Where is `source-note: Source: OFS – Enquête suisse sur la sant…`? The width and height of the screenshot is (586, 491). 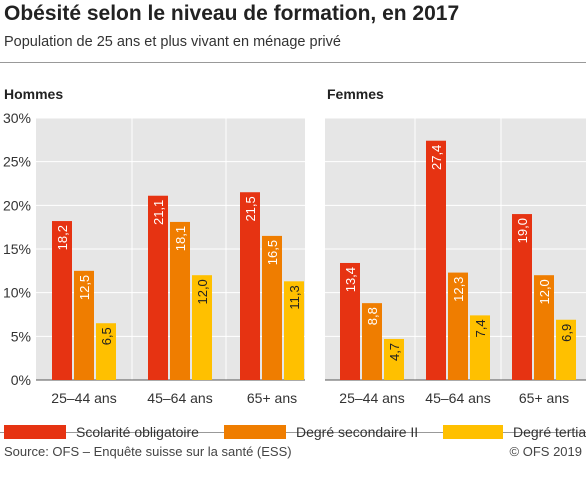 source-note: Source: OFS – Enquête suisse sur la sant… is located at coordinates (148, 451).